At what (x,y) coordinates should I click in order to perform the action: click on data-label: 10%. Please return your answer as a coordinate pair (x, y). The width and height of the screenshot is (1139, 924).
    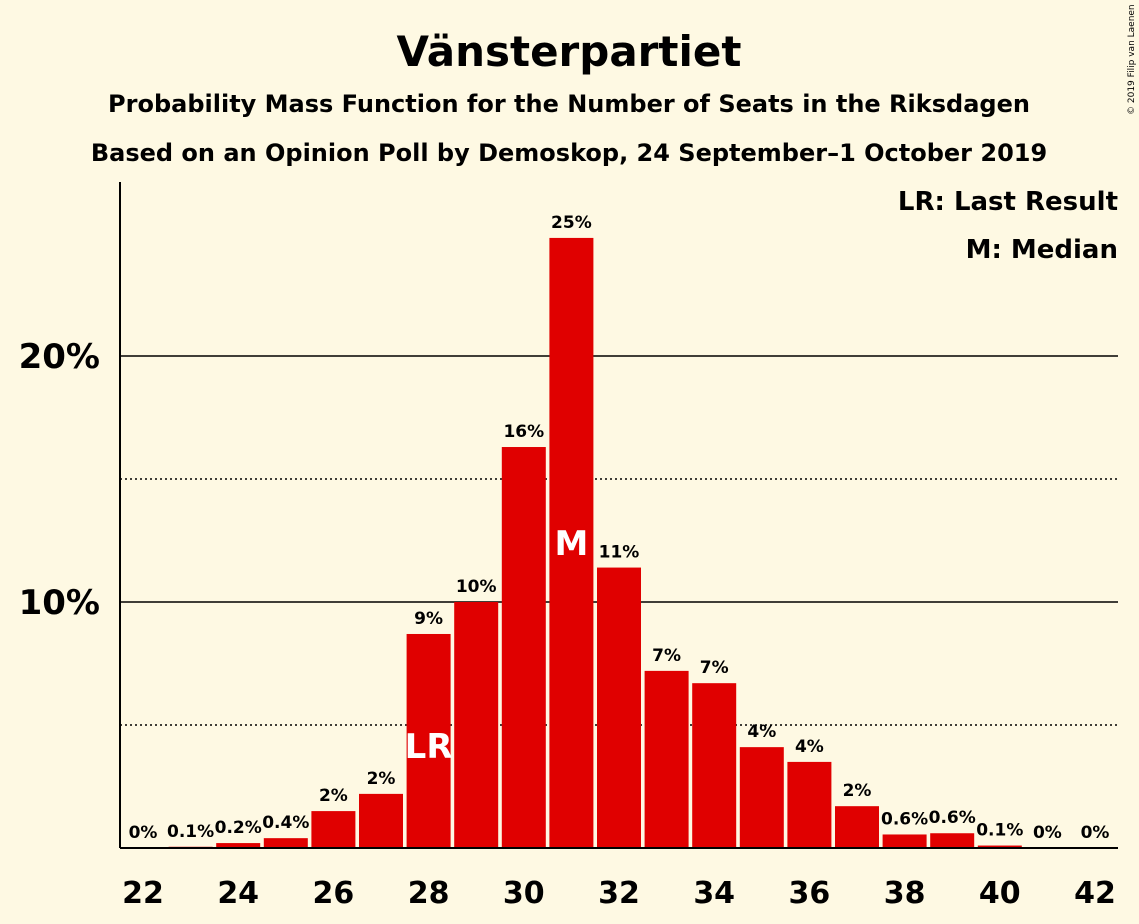
    Looking at the image, I should click on (476, 587).